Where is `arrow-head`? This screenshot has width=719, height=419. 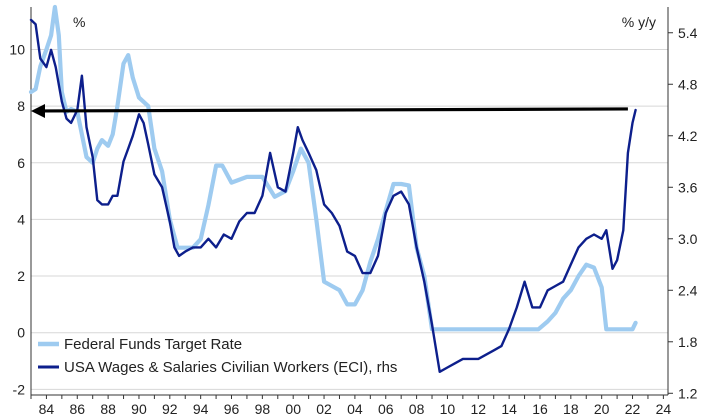
arrow-head is located at coordinates (38, 110).